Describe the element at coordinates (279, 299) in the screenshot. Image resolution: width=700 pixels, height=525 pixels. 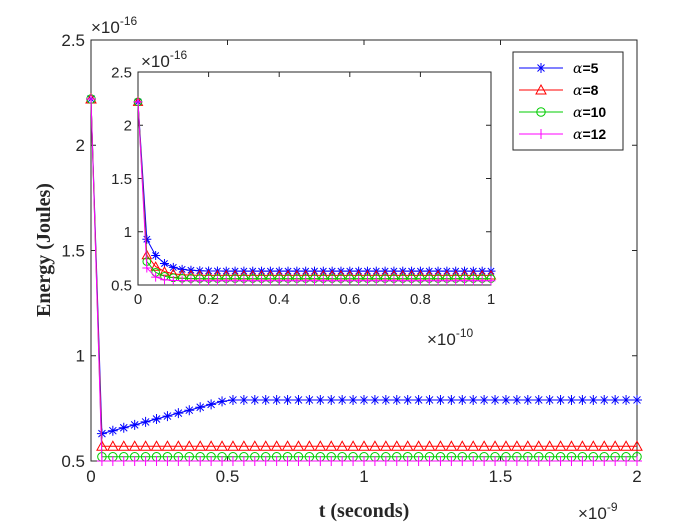
I see `inset-x-tick-label: 0.4` at that location.